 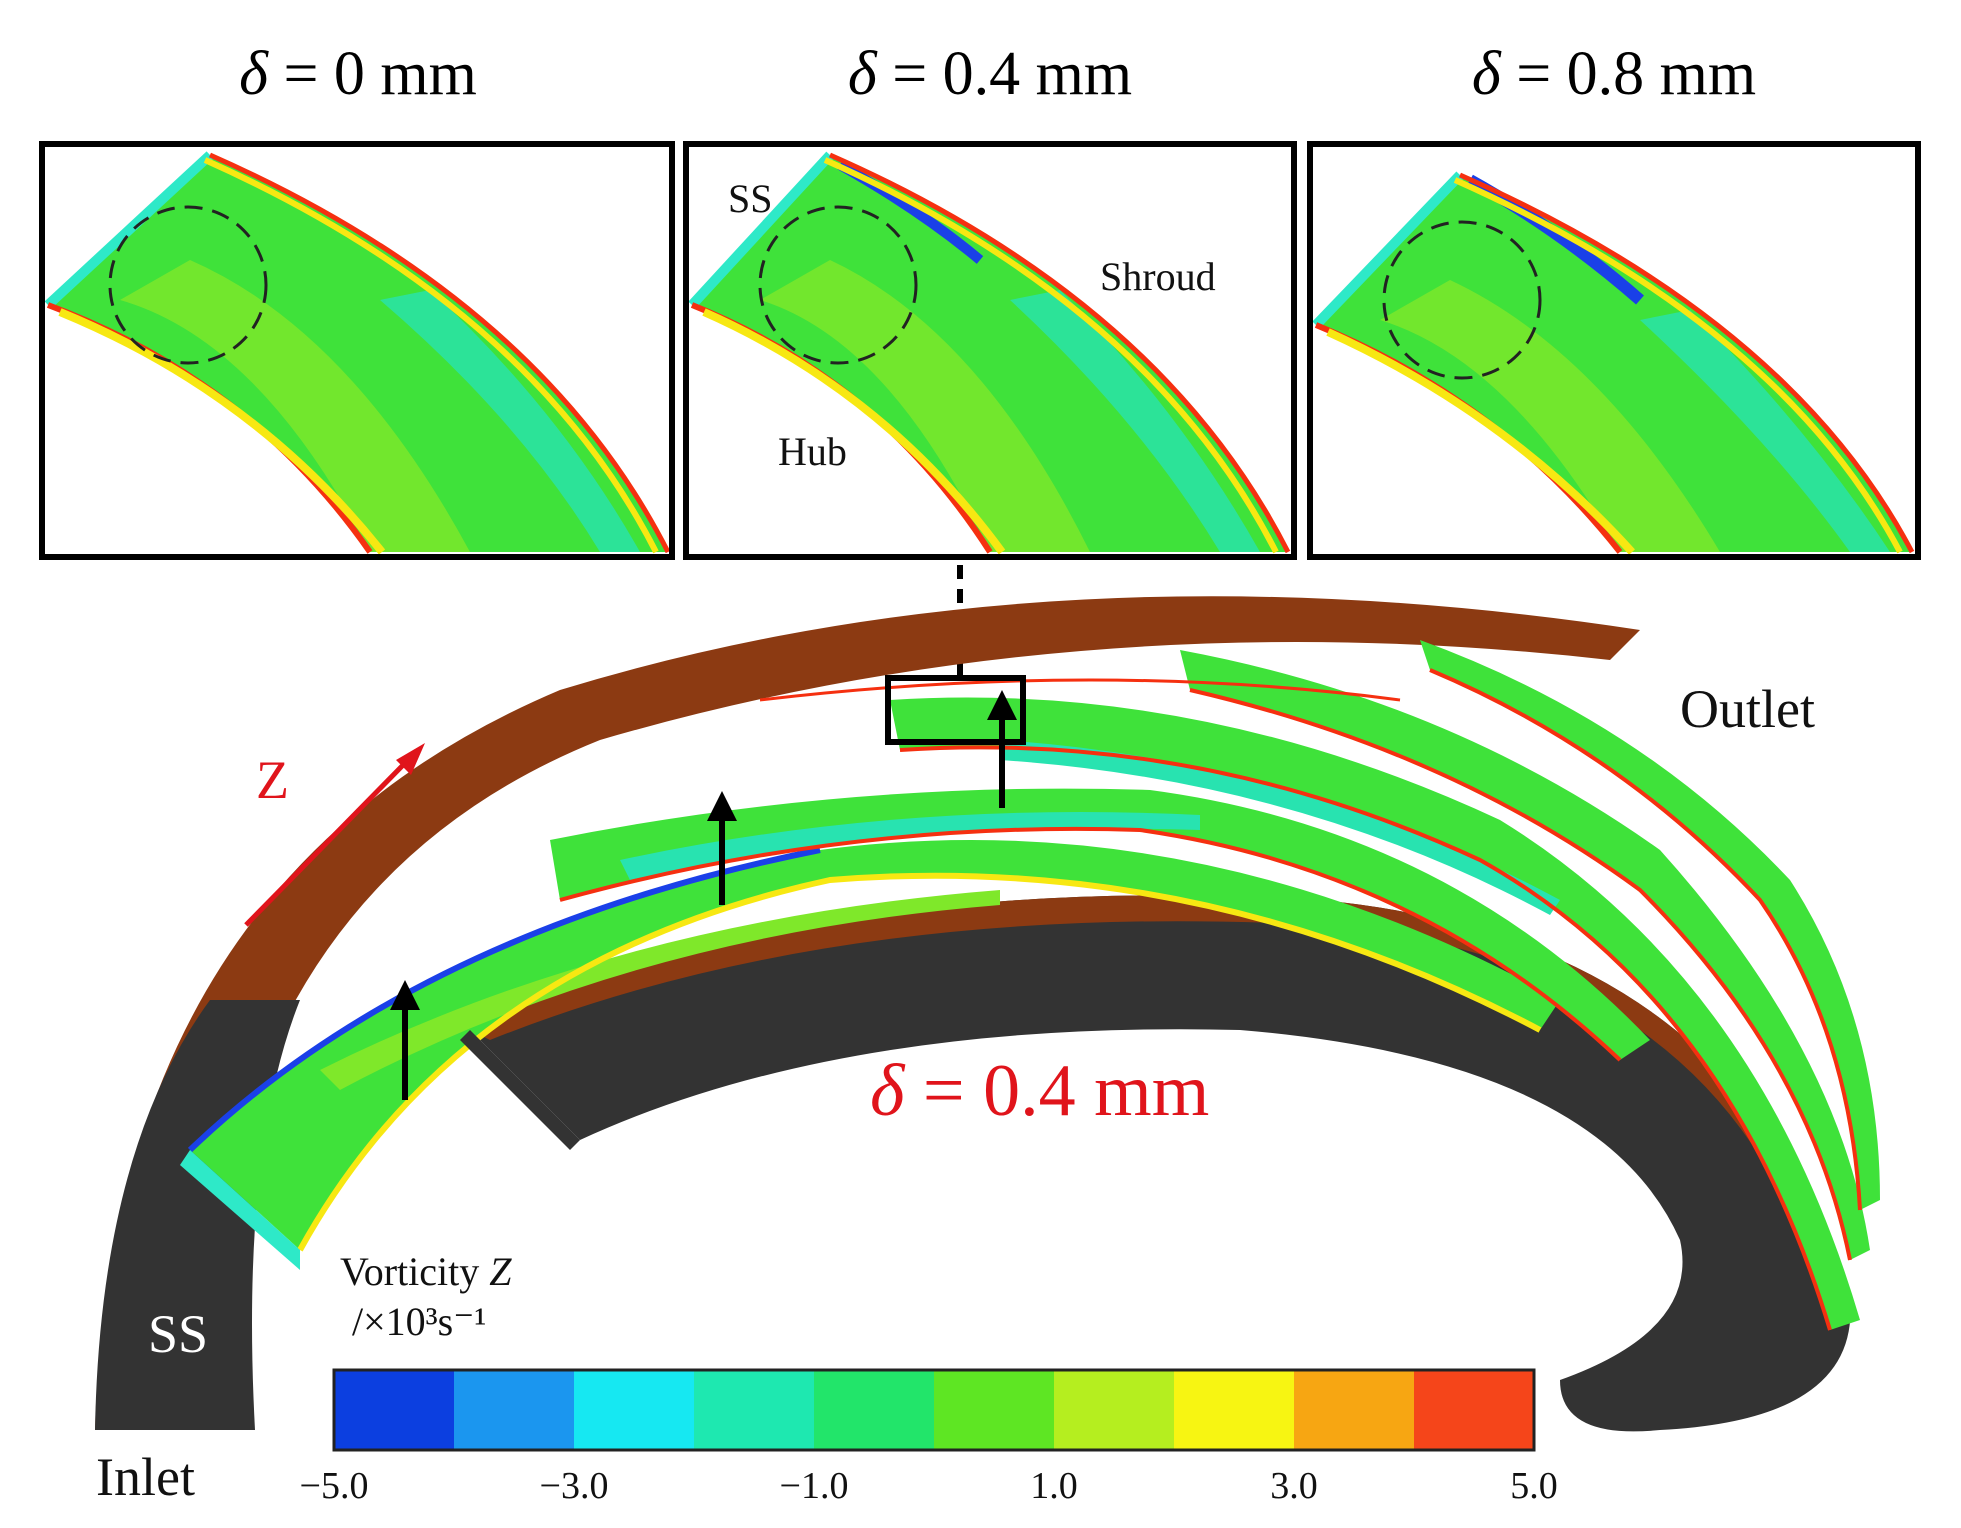 What do you see at coordinates (929, 1486) in the screenshot?
I see `colorbar-ticks: −5.0 −3.0 −1.0 1.0 3.0 5.0` at bounding box center [929, 1486].